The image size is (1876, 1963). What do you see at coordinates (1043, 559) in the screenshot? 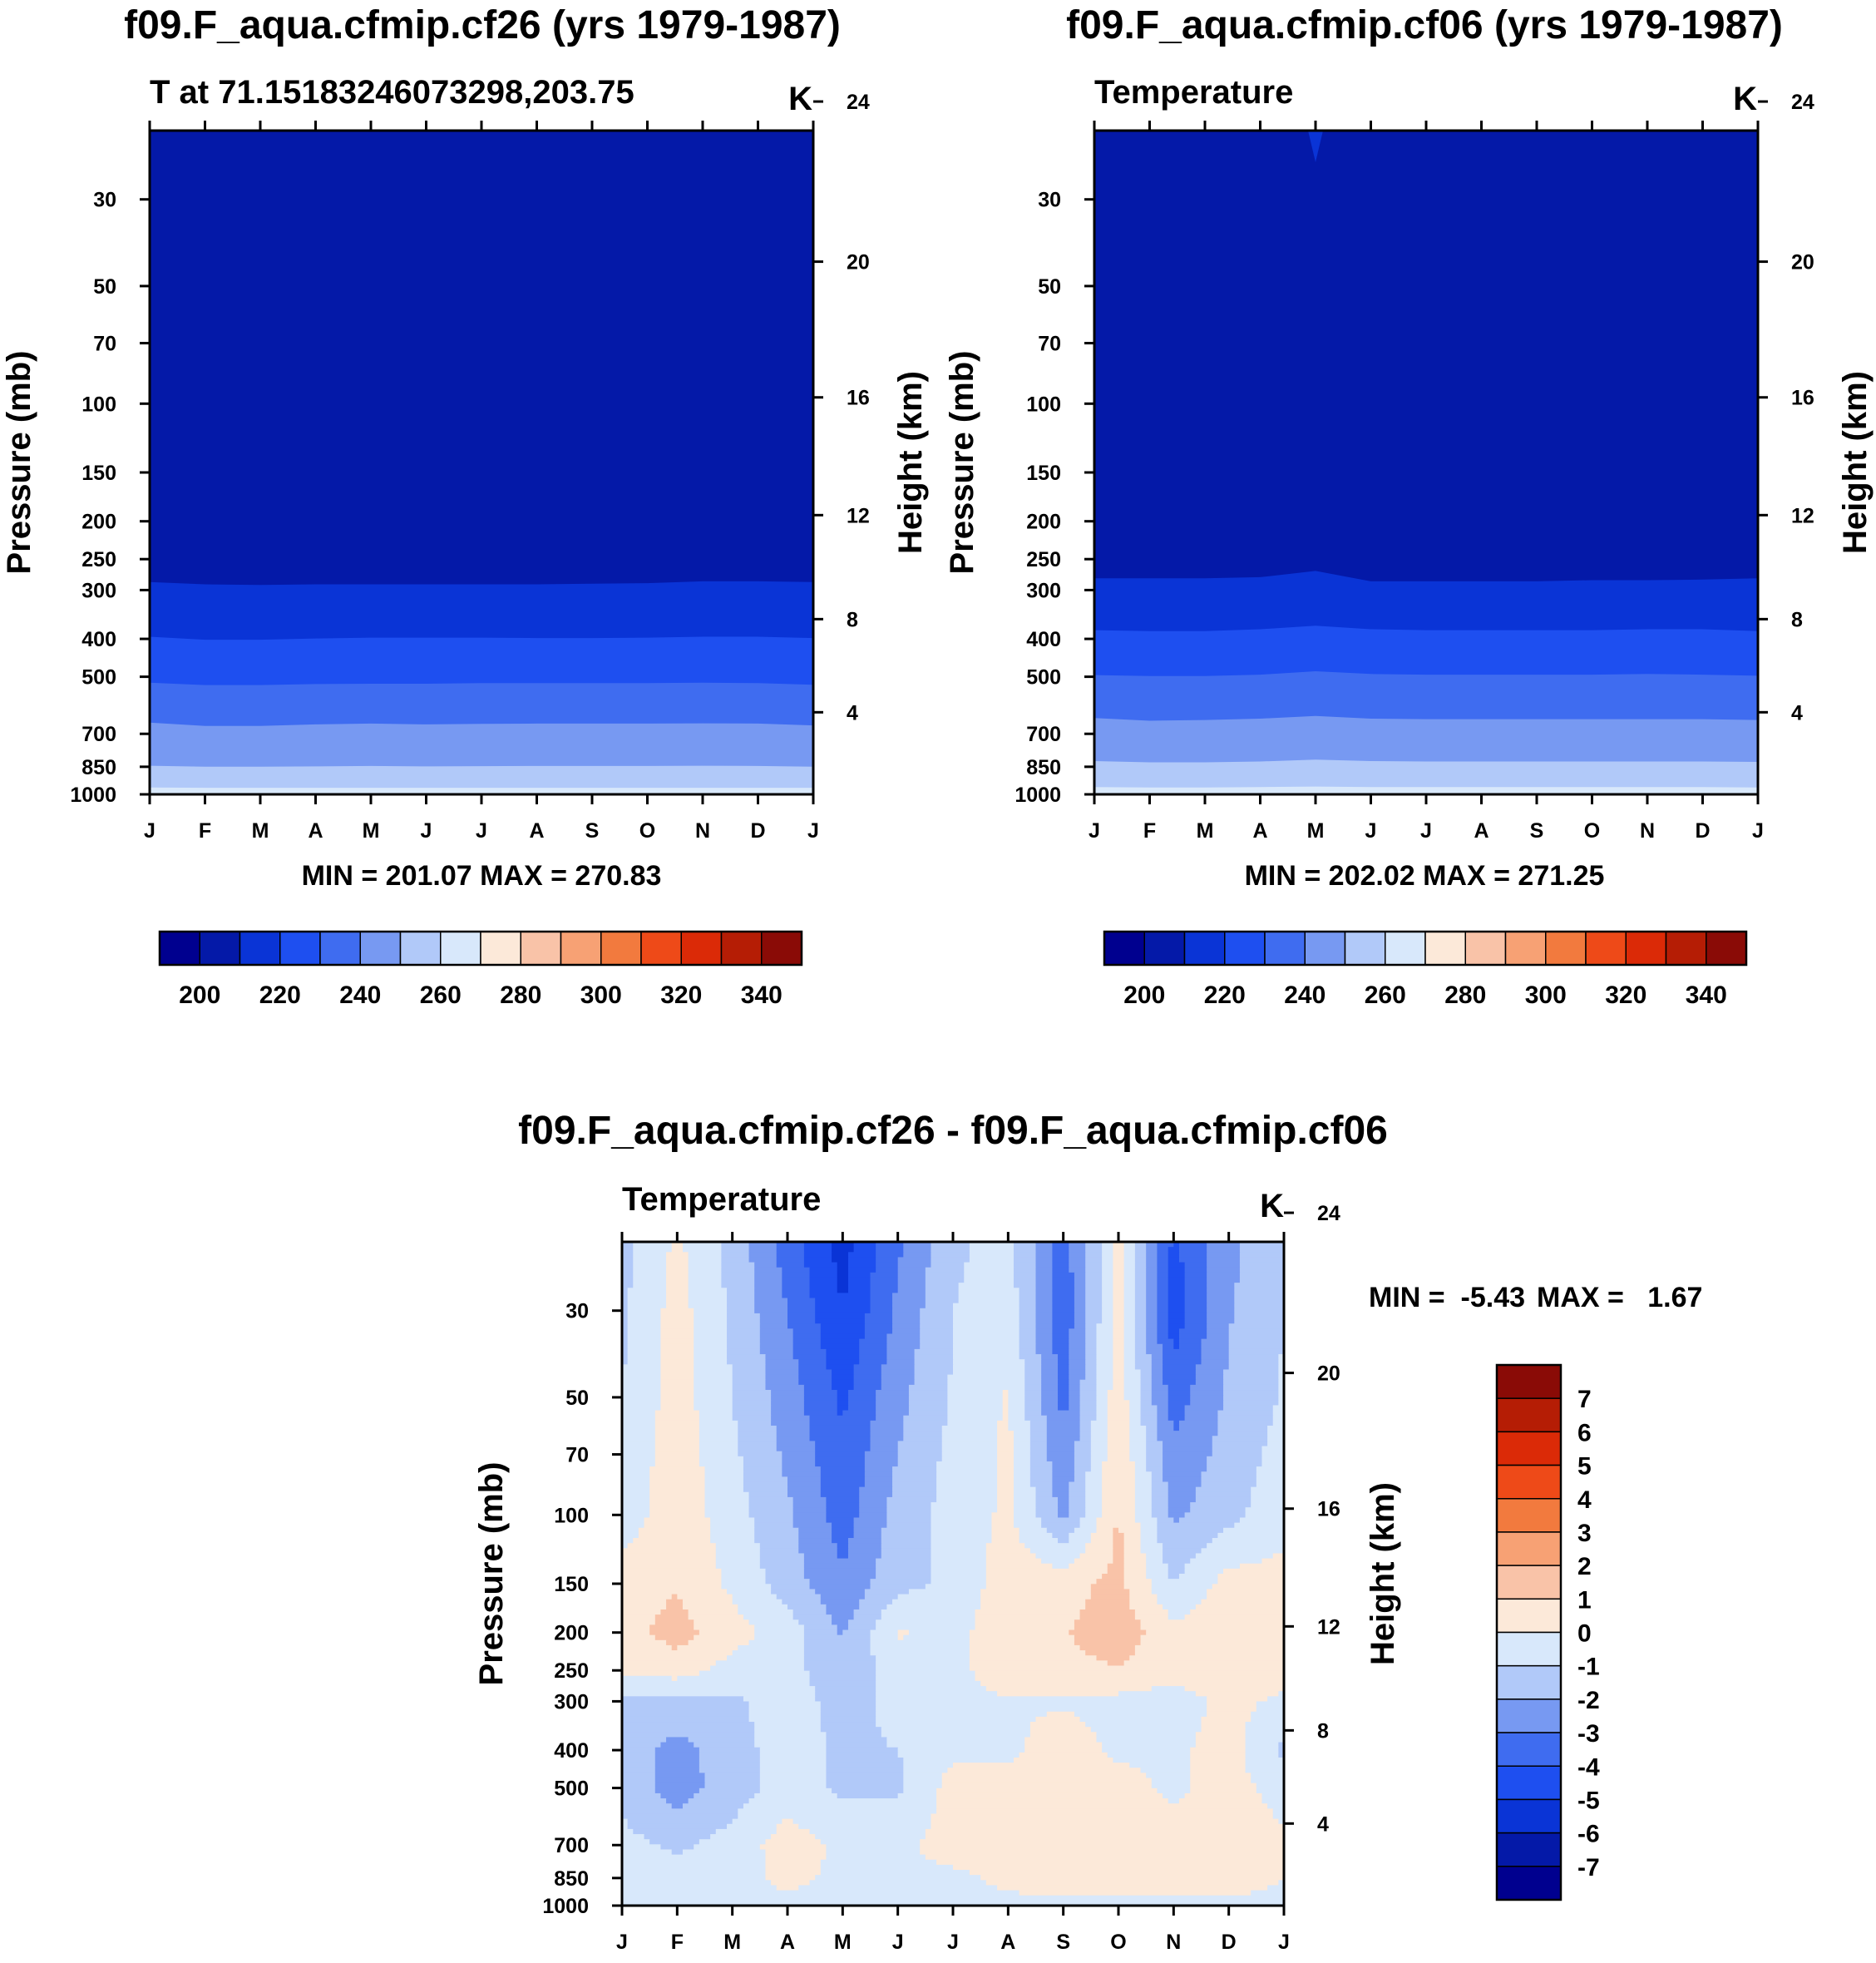
I see `y-tick-label: 250` at bounding box center [1043, 559].